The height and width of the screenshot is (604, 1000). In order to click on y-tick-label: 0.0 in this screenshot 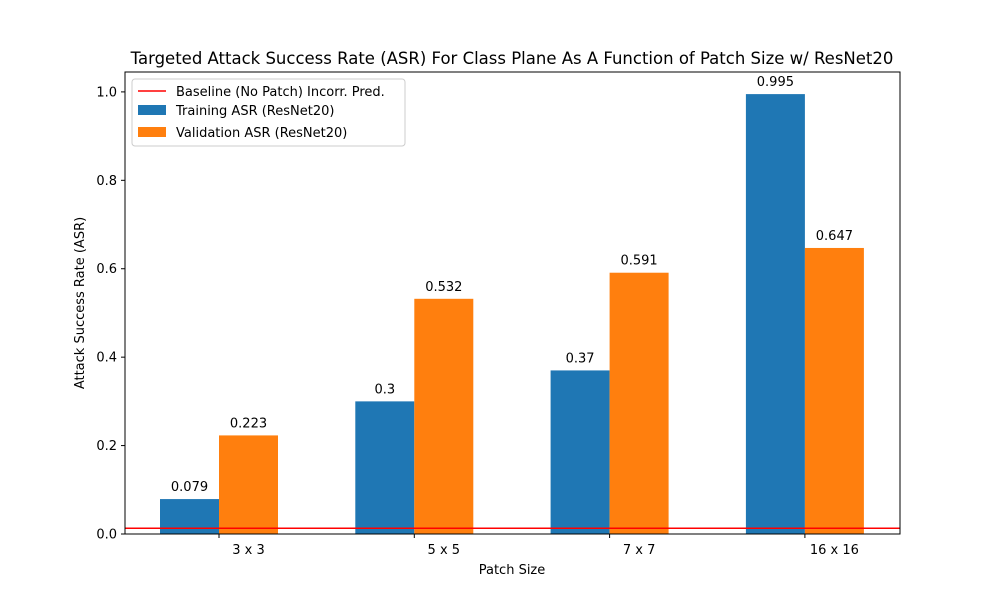, I will do `click(106, 535)`.